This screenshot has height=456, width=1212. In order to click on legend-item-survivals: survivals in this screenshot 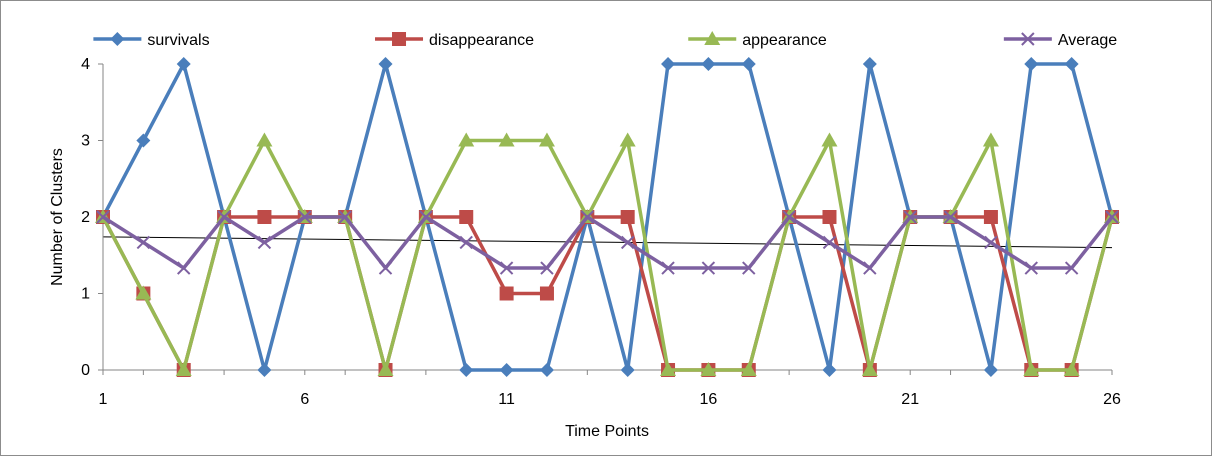, I will do `click(151, 40)`.